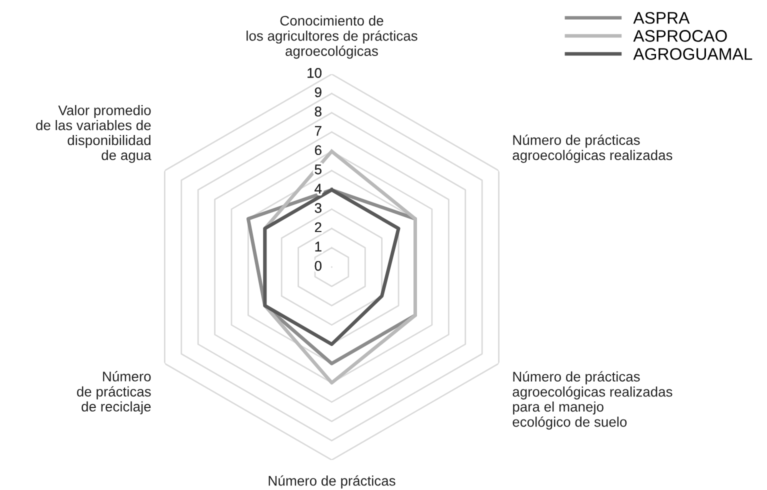 The image size is (767, 490). What do you see at coordinates (114, 392) in the screenshot?
I see `spoke-label: Número de prácticas de reciclaje` at bounding box center [114, 392].